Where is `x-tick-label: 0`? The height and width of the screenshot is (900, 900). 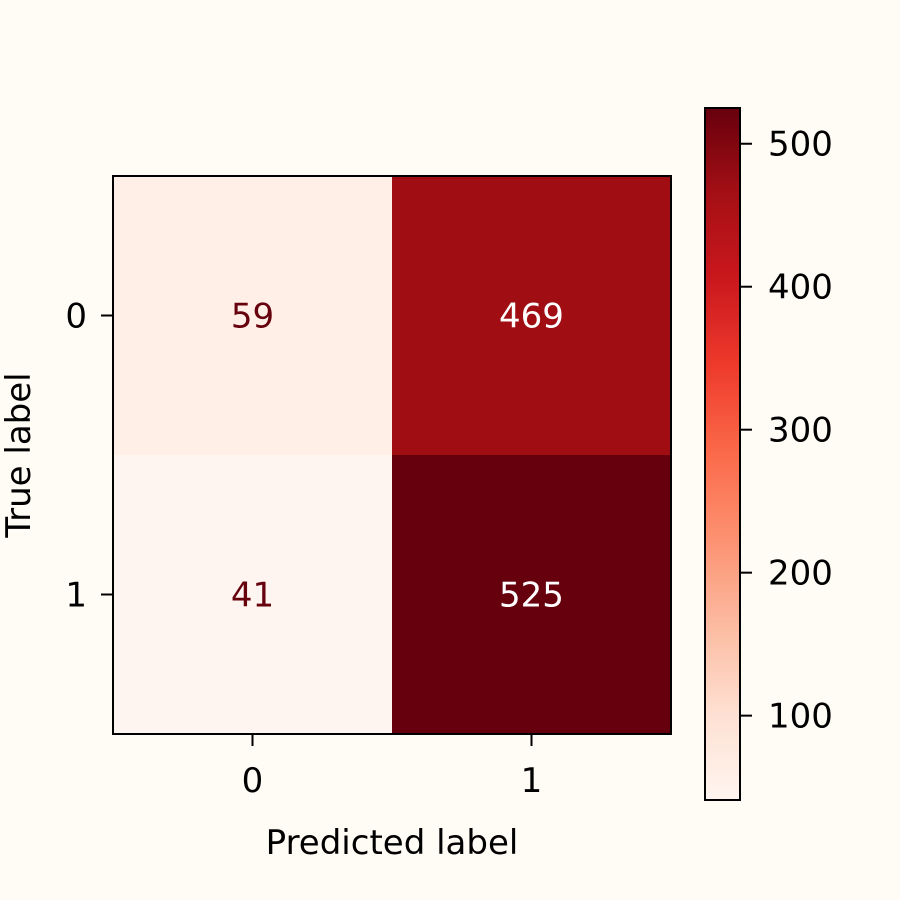 x-tick-label: 0 is located at coordinates (253, 781).